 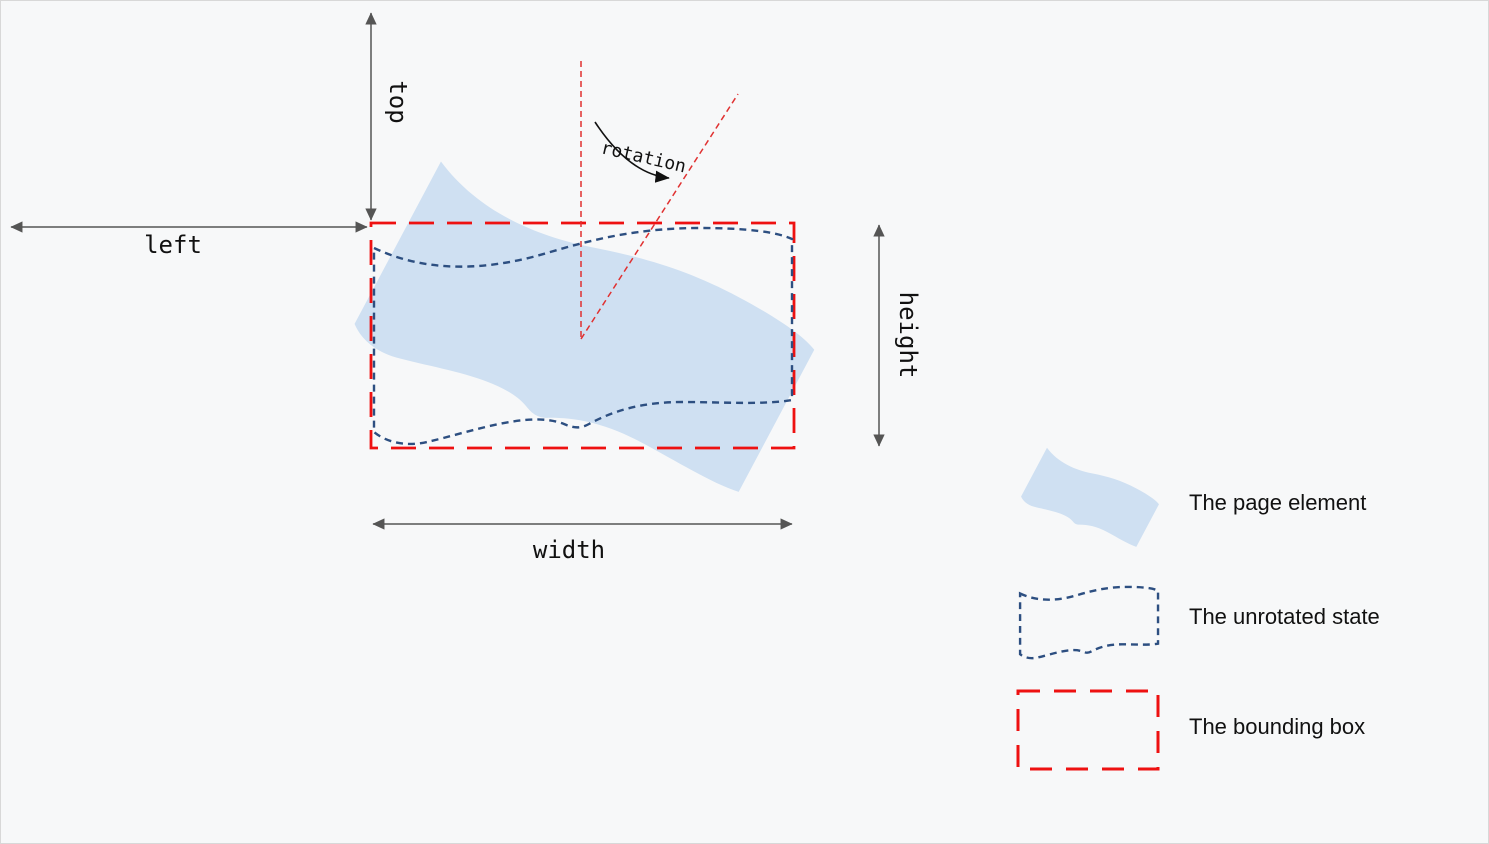 I want to click on rotation-rotated-line, so click(x=659, y=216).